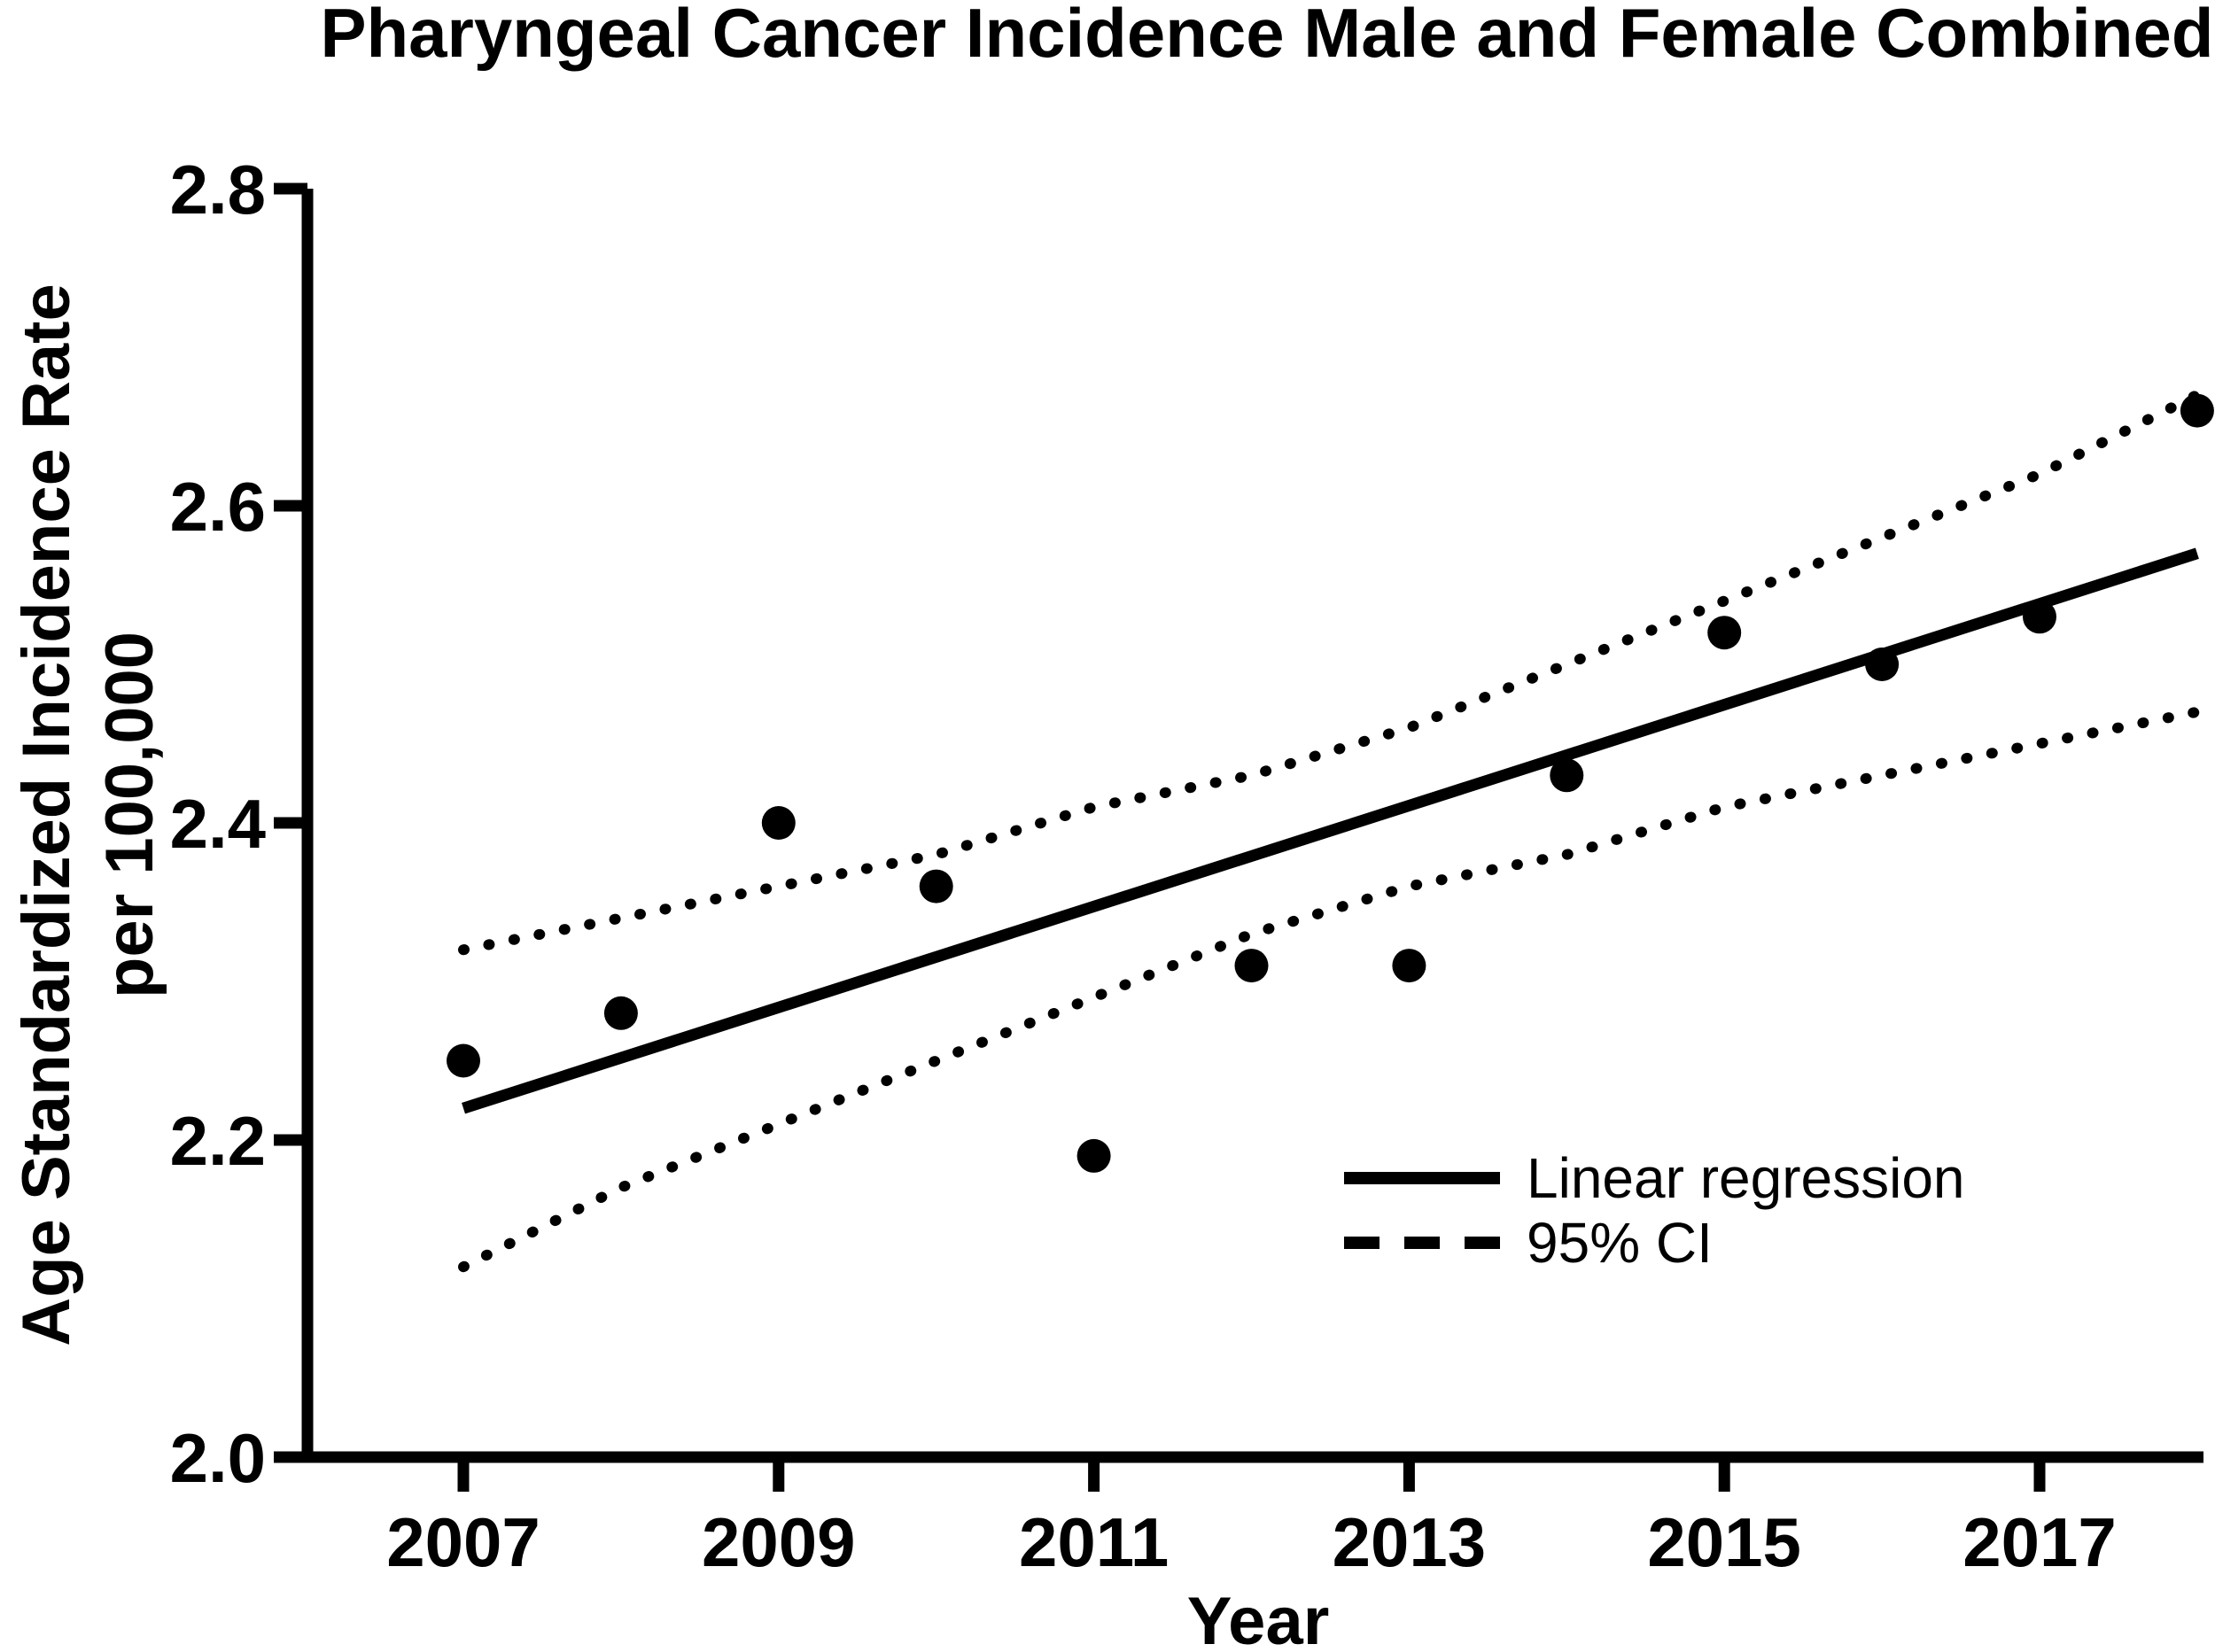 This screenshot has width=2215, height=1652. Describe the element at coordinates (218, 824) in the screenshot. I see `y-tick-label: 2.4` at that location.